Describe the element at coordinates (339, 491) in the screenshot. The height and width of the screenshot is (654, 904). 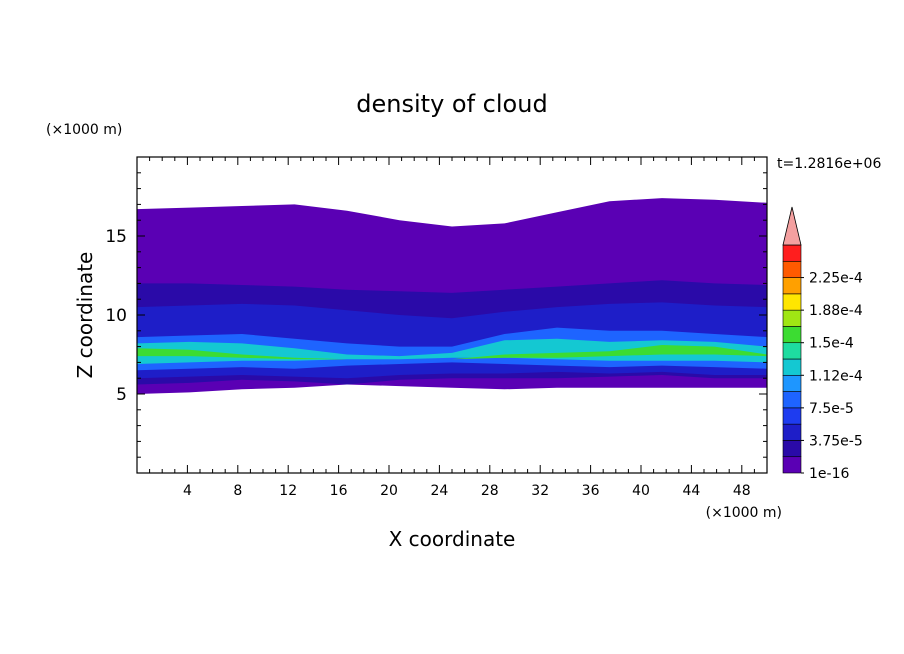
I see `x-tick-label: 16` at that location.